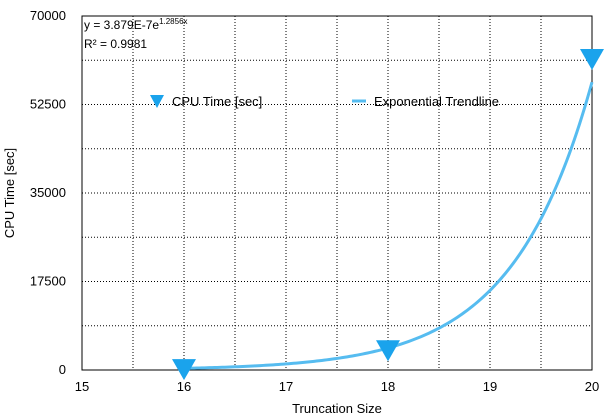  Describe the element at coordinates (286, 386) in the screenshot. I see `x-tick-label: 17` at that location.